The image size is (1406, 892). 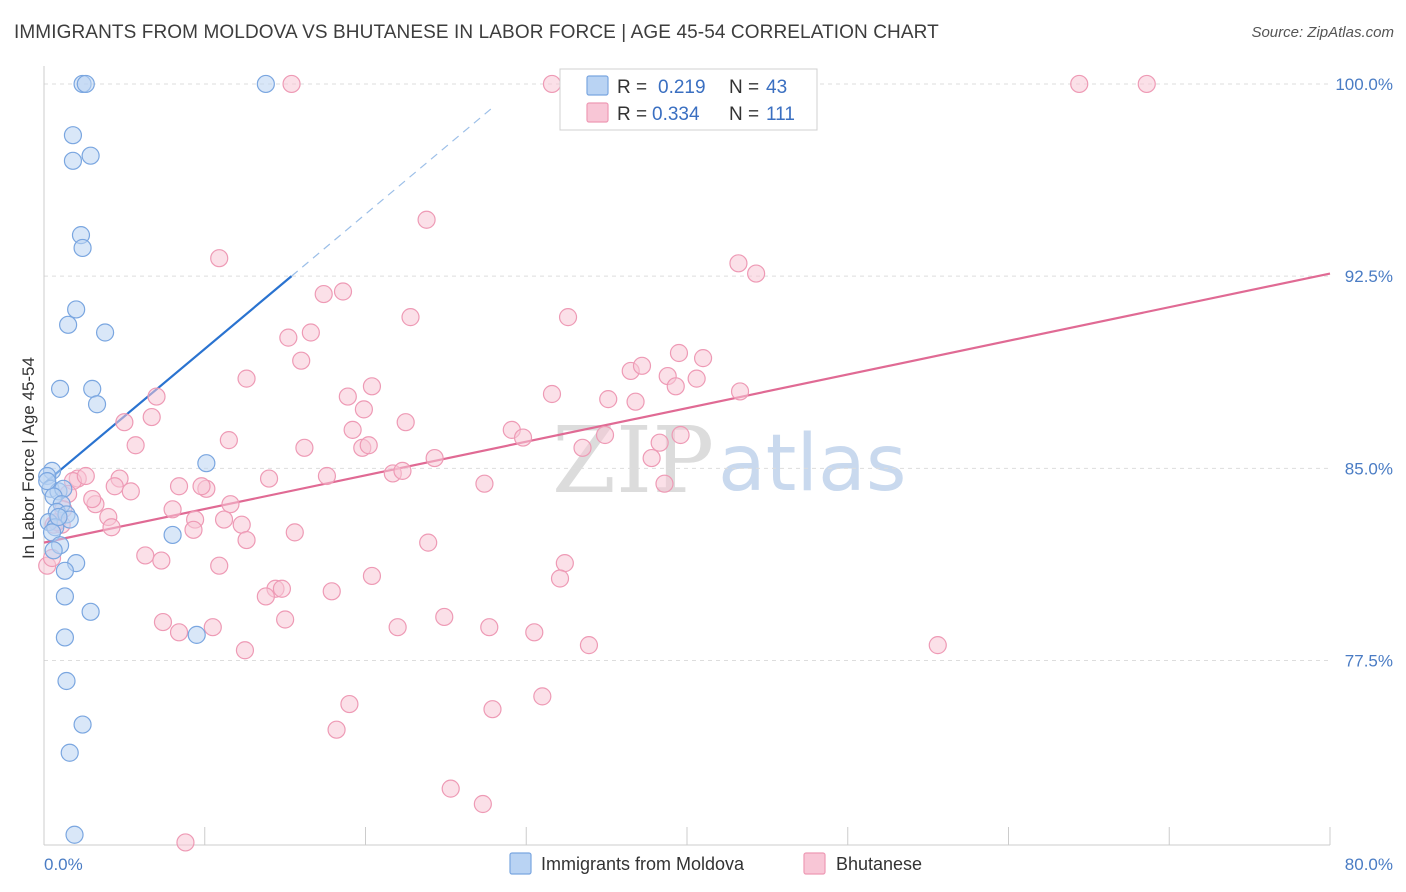 I want to click on legend-r-label-bhutanese: R =, so click(x=632, y=114).